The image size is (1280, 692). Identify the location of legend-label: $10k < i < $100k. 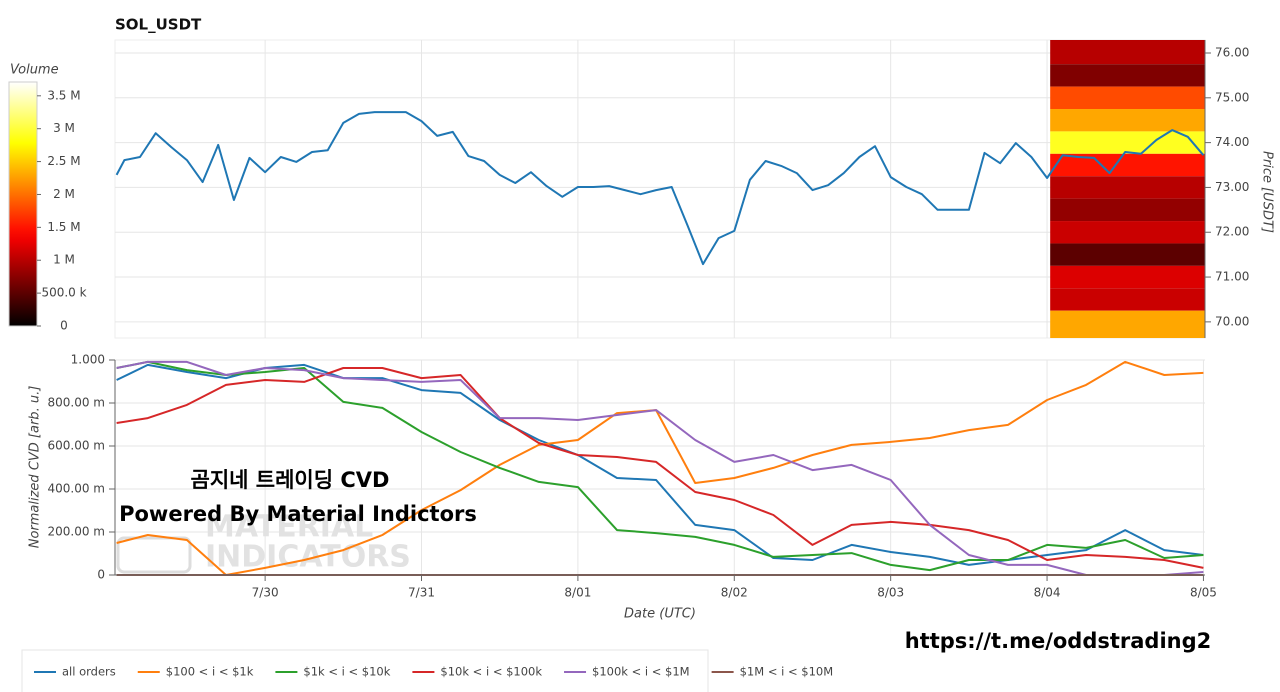
(491, 672).